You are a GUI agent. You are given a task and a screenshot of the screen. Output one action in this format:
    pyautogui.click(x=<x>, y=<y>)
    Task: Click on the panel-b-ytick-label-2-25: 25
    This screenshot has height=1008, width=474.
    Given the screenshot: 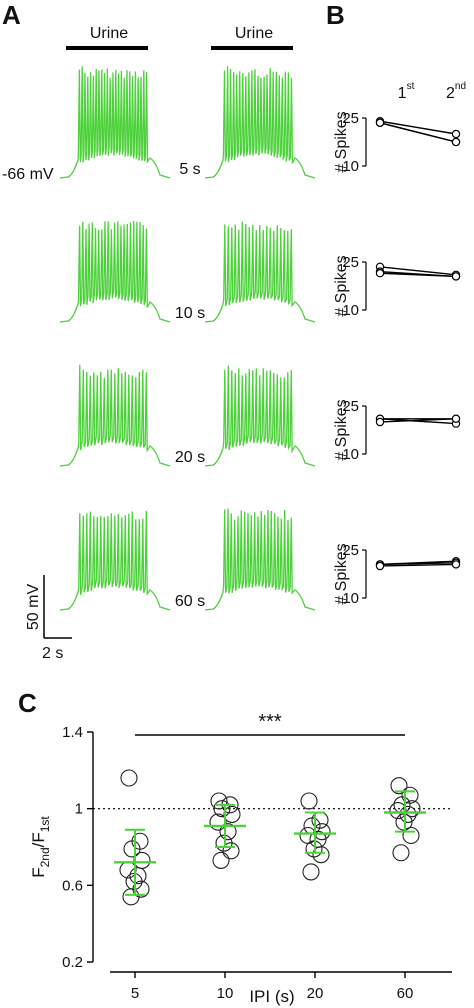 What is the action you would take?
    pyautogui.click(x=350, y=262)
    